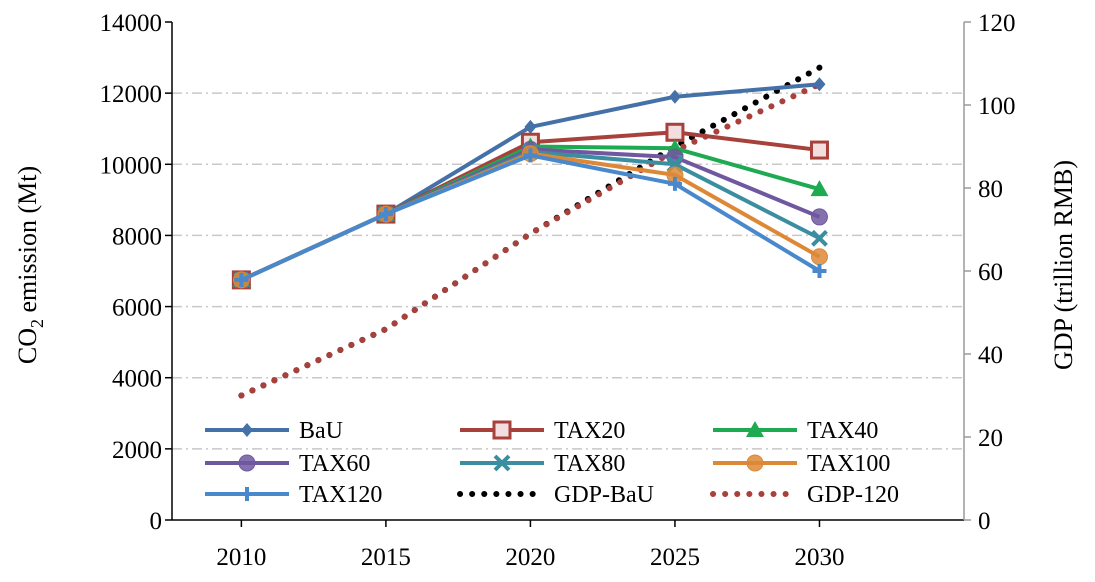 This screenshot has width=1095, height=582. I want to click on y-right-tick-label: 80, so click(990, 189).